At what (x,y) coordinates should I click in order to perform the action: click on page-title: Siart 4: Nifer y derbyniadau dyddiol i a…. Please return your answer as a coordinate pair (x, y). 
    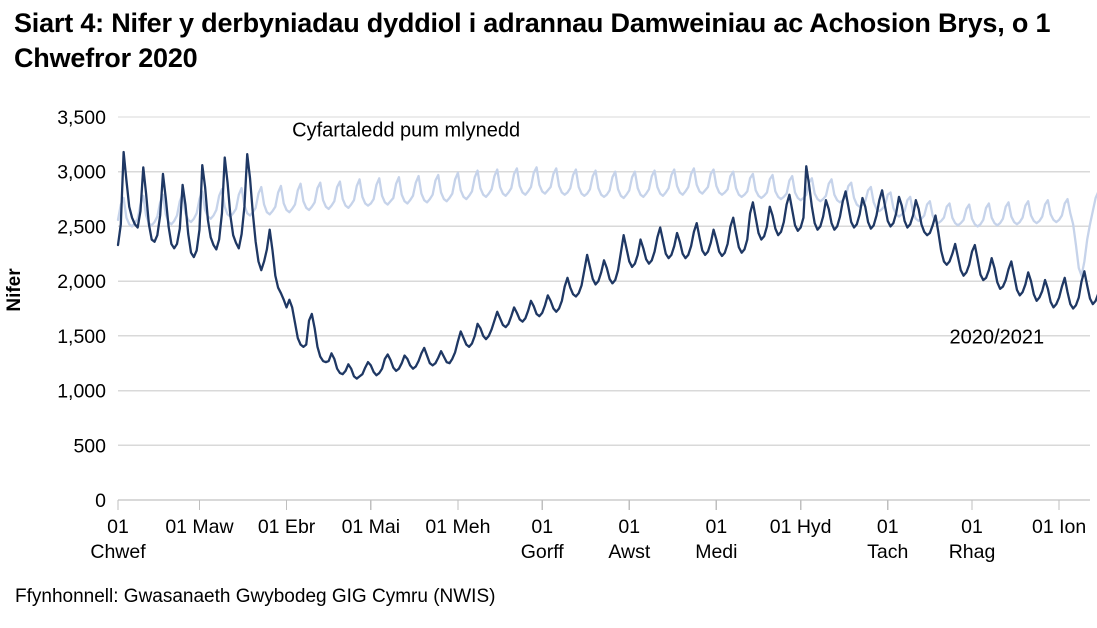
    Looking at the image, I should click on (532, 40).